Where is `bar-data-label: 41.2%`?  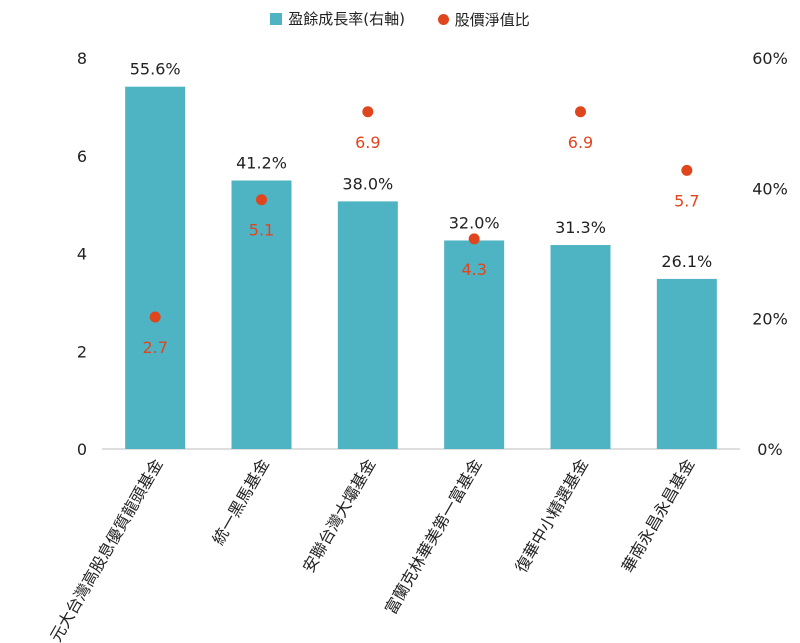 bar-data-label: 41.2% is located at coordinates (261, 163).